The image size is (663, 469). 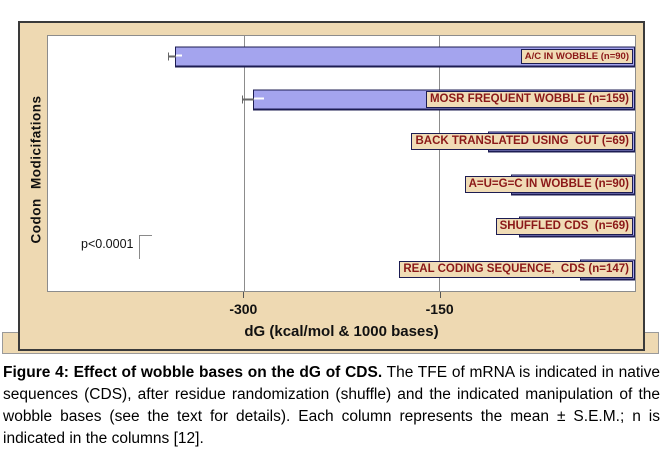 I want to click on bar-row: MOSR FREQUENT WOBBLE (n=159), so click(x=341, y=100).